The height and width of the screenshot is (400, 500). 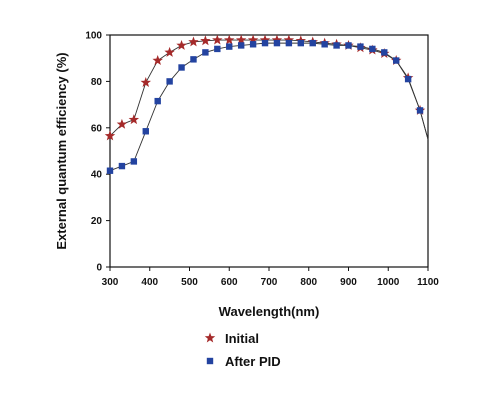 What do you see at coordinates (149, 282) in the screenshot?
I see `x-tick-label: 400` at bounding box center [149, 282].